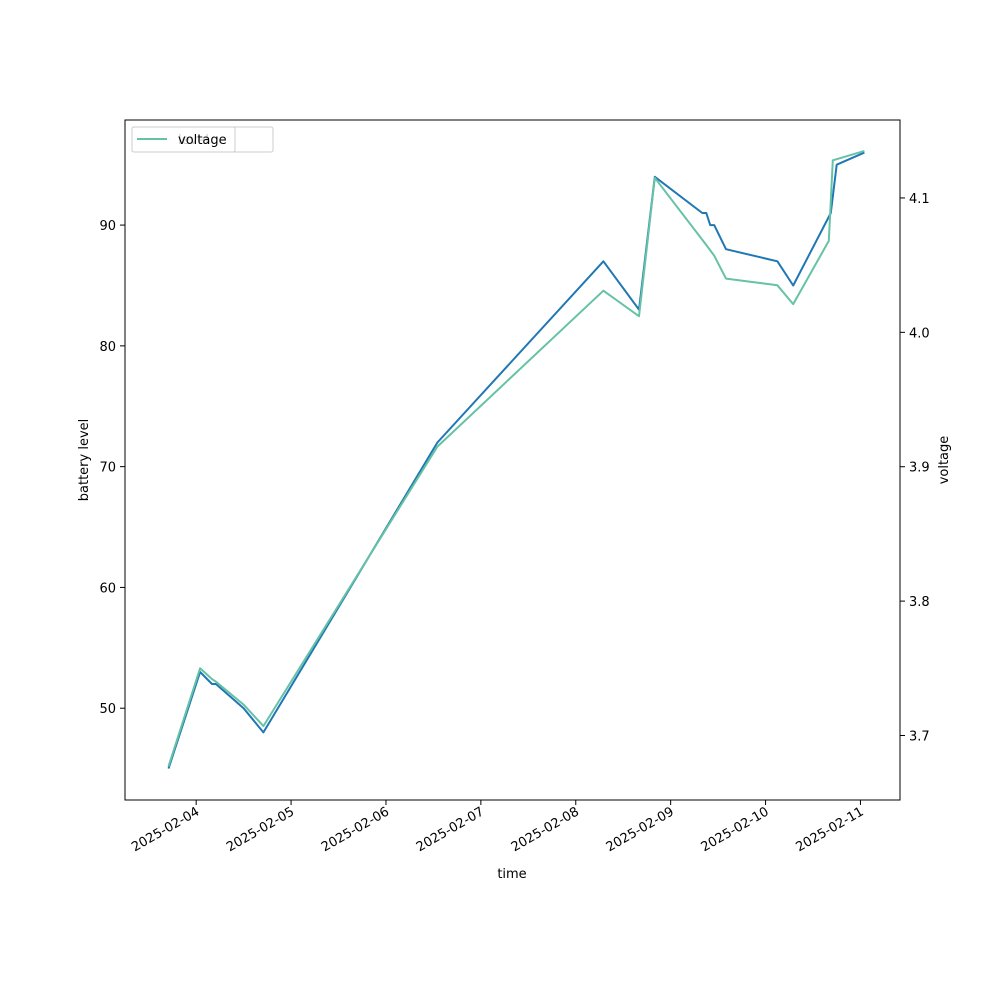  What do you see at coordinates (84, 460) in the screenshot?
I see `y-axis-left-label: battery level` at bounding box center [84, 460].